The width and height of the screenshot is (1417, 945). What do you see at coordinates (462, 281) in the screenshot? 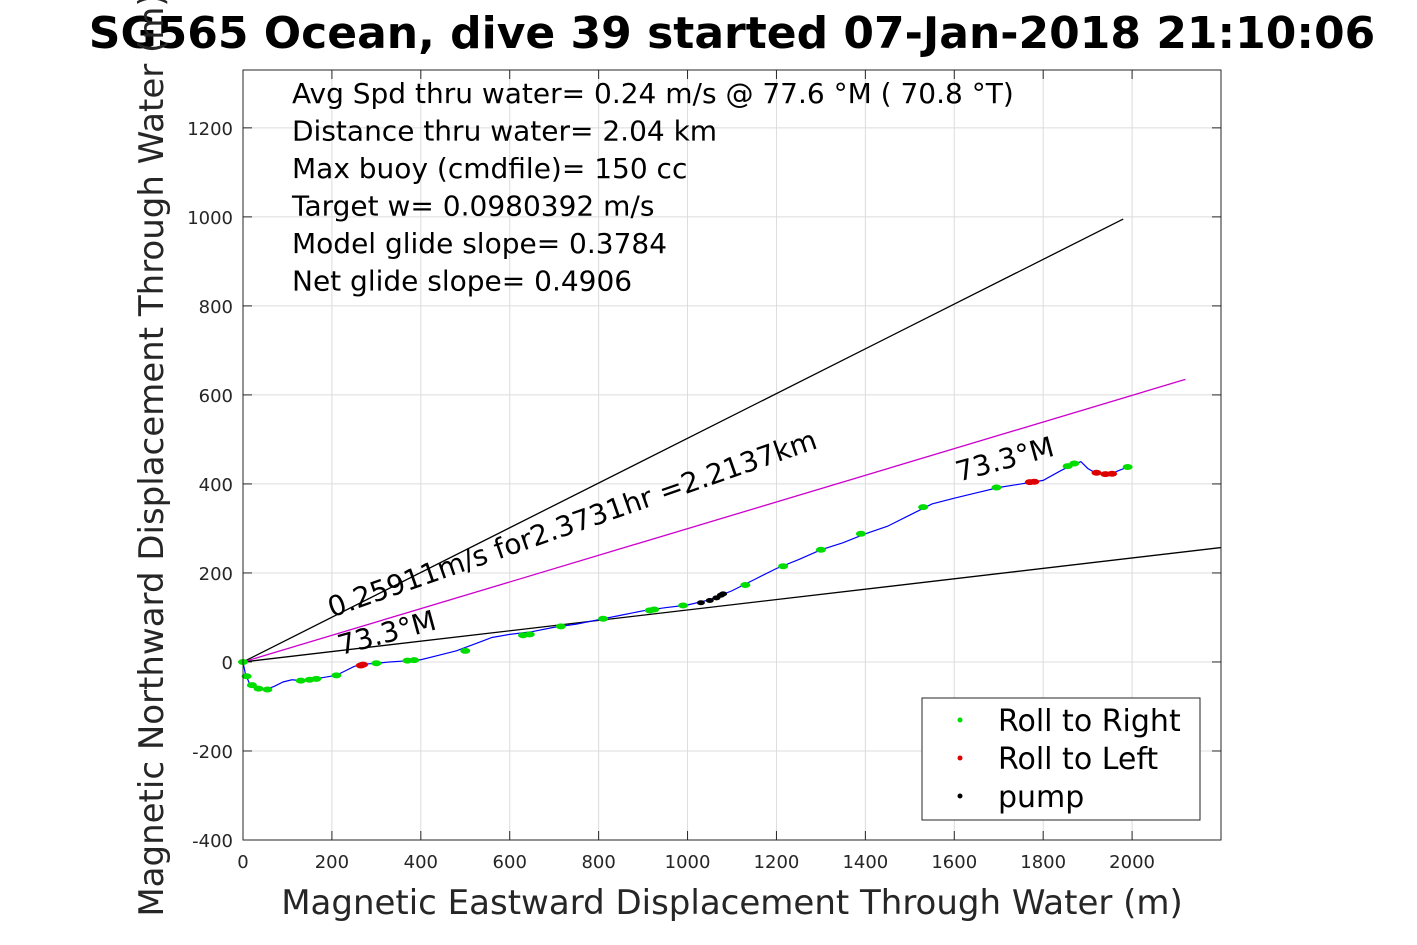
I see `dive-stat-line: Net glide slope= 0.4906` at bounding box center [462, 281].